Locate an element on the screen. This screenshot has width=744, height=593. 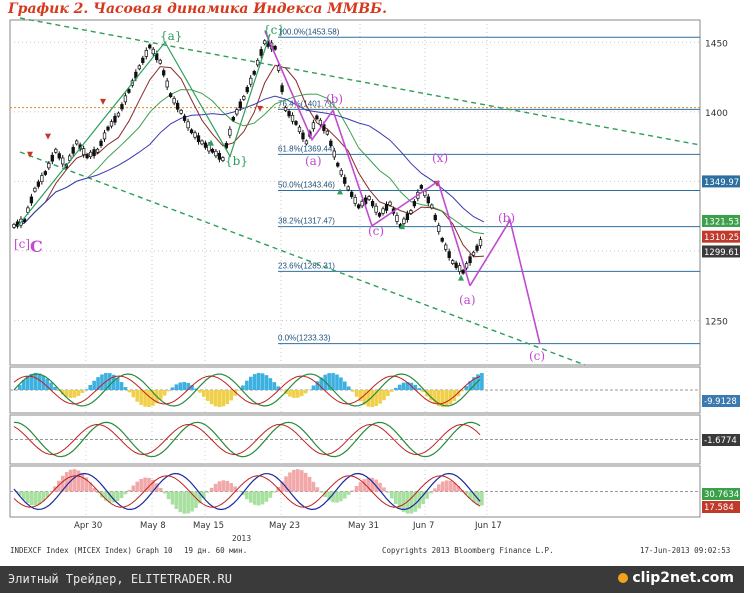
x-tick-label: May 15 is located at coordinates (208, 526).